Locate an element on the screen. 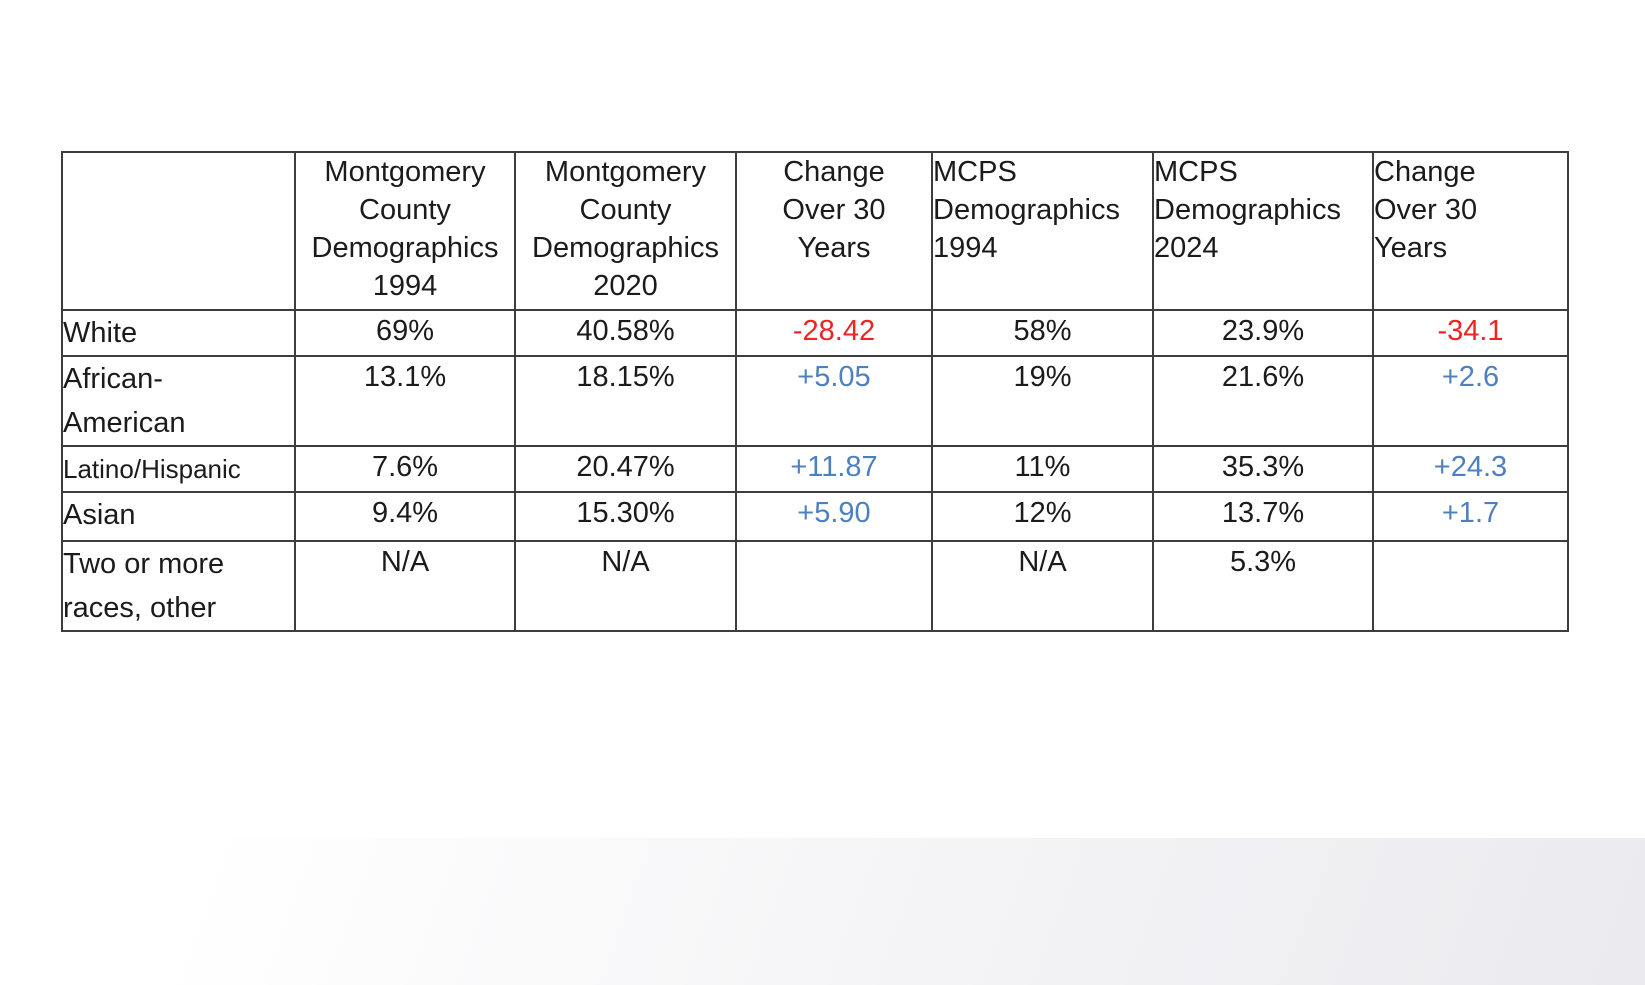  cell-white-mcps-change: -34.1 is located at coordinates (1470, 333).